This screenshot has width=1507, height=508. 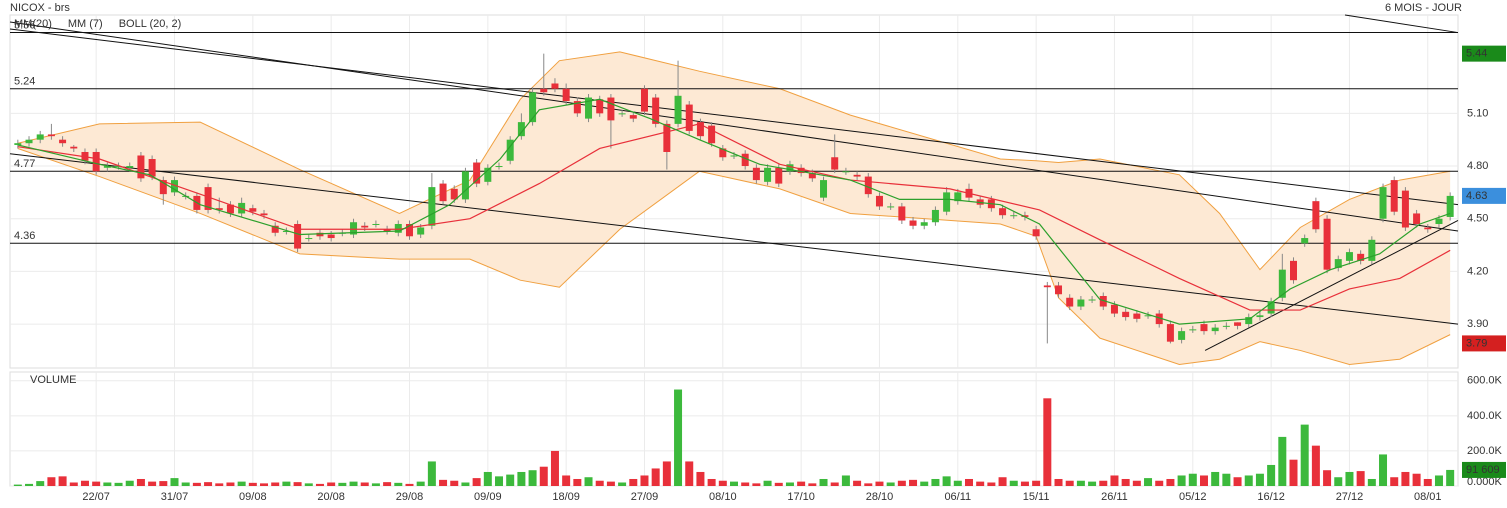 What do you see at coordinates (1477, 271) in the screenshot?
I see `y-tick-label: 4.20` at bounding box center [1477, 271].